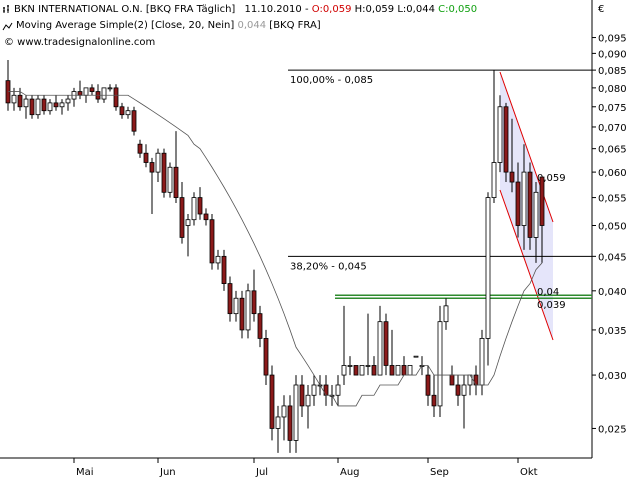 Image resolution: width=640 pixels, height=480 pixels. What do you see at coordinates (331, 80) in the screenshot?
I see `fib-label: 100,00% - 0,085` at bounding box center [331, 80].